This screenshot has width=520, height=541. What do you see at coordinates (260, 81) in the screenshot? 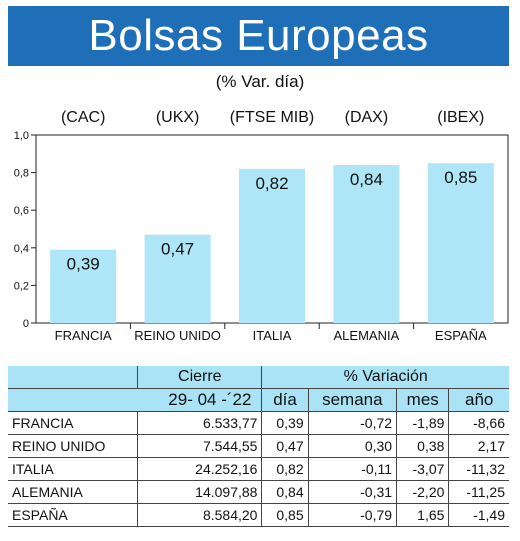
I see `chart-subtitle: (% Var. día)` at bounding box center [260, 81].